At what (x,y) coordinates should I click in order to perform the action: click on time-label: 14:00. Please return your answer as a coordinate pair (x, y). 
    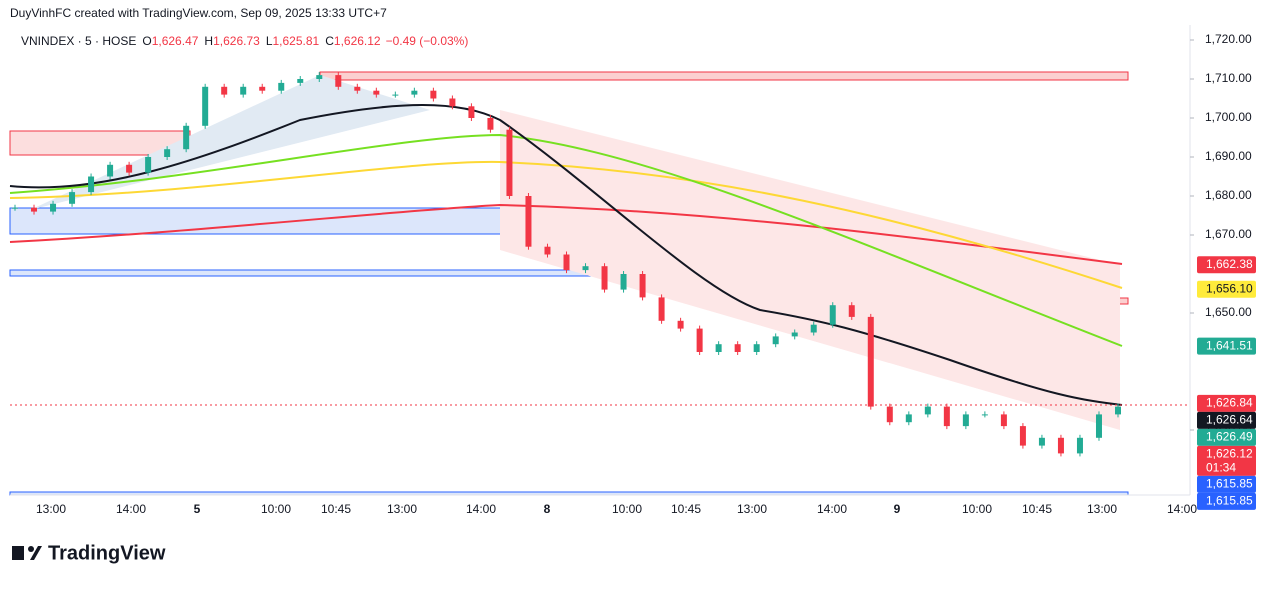
    Looking at the image, I should click on (832, 509).